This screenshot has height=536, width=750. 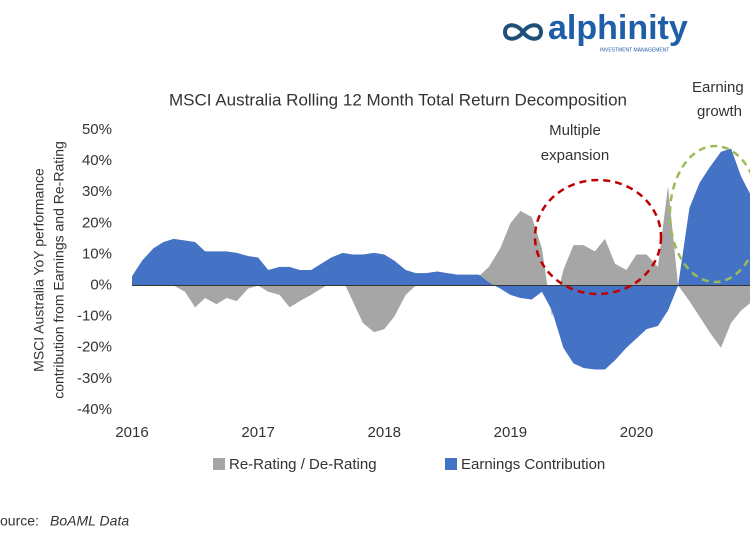 What do you see at coordinates (384, 432) in the screenshot?
I see `x-tick-label: 2018` at bounding box center [384, 432].